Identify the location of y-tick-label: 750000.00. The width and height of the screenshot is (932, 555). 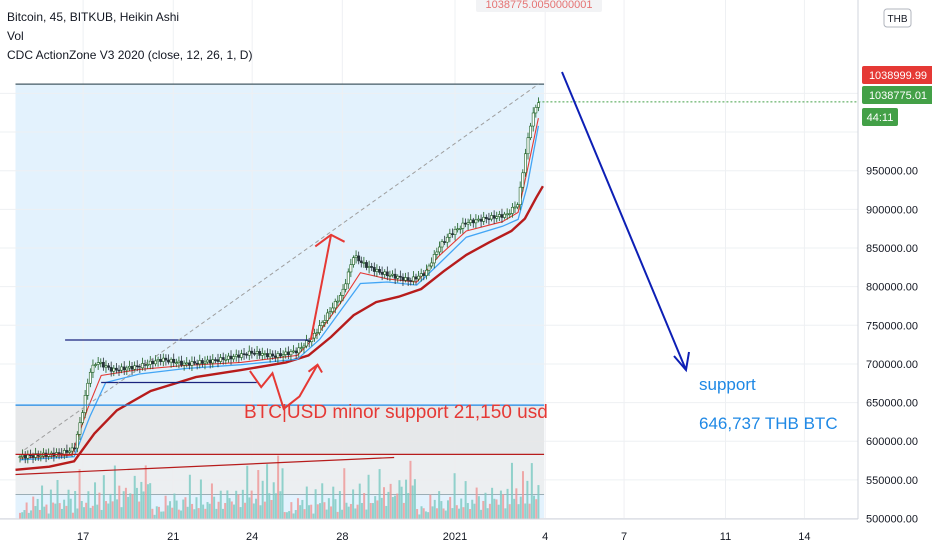
(892, 326).